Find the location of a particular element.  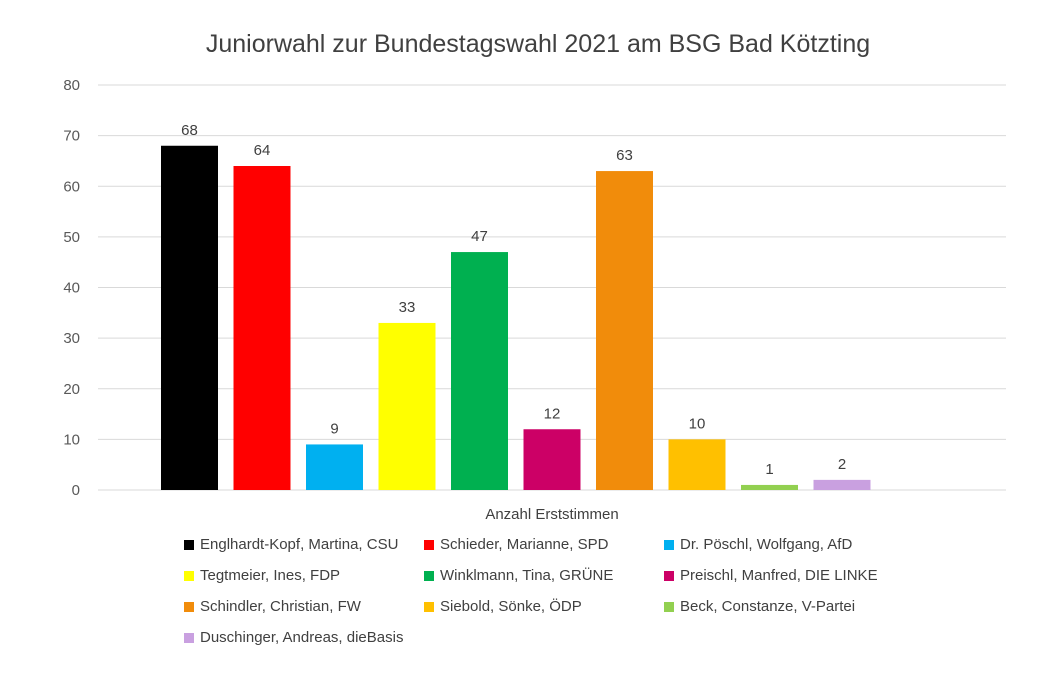

legend-item: Duschinger, Andreas, dieBasis is located at coordinates (293, 637).